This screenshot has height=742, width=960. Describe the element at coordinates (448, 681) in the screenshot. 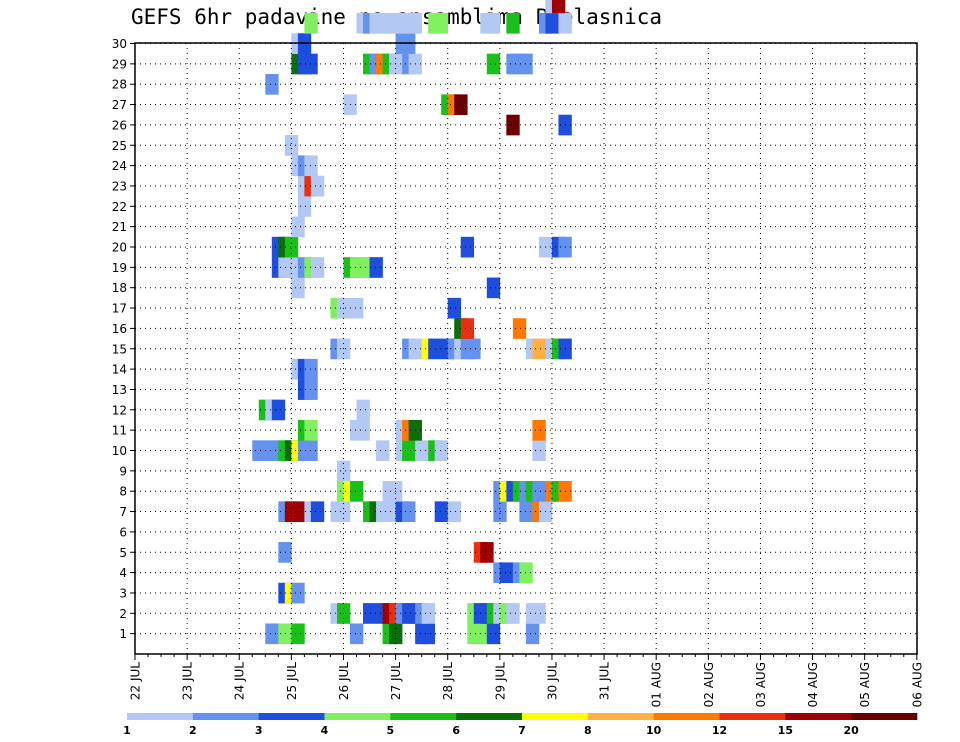

I see `x-tick-label: 28 JUL` at that location.